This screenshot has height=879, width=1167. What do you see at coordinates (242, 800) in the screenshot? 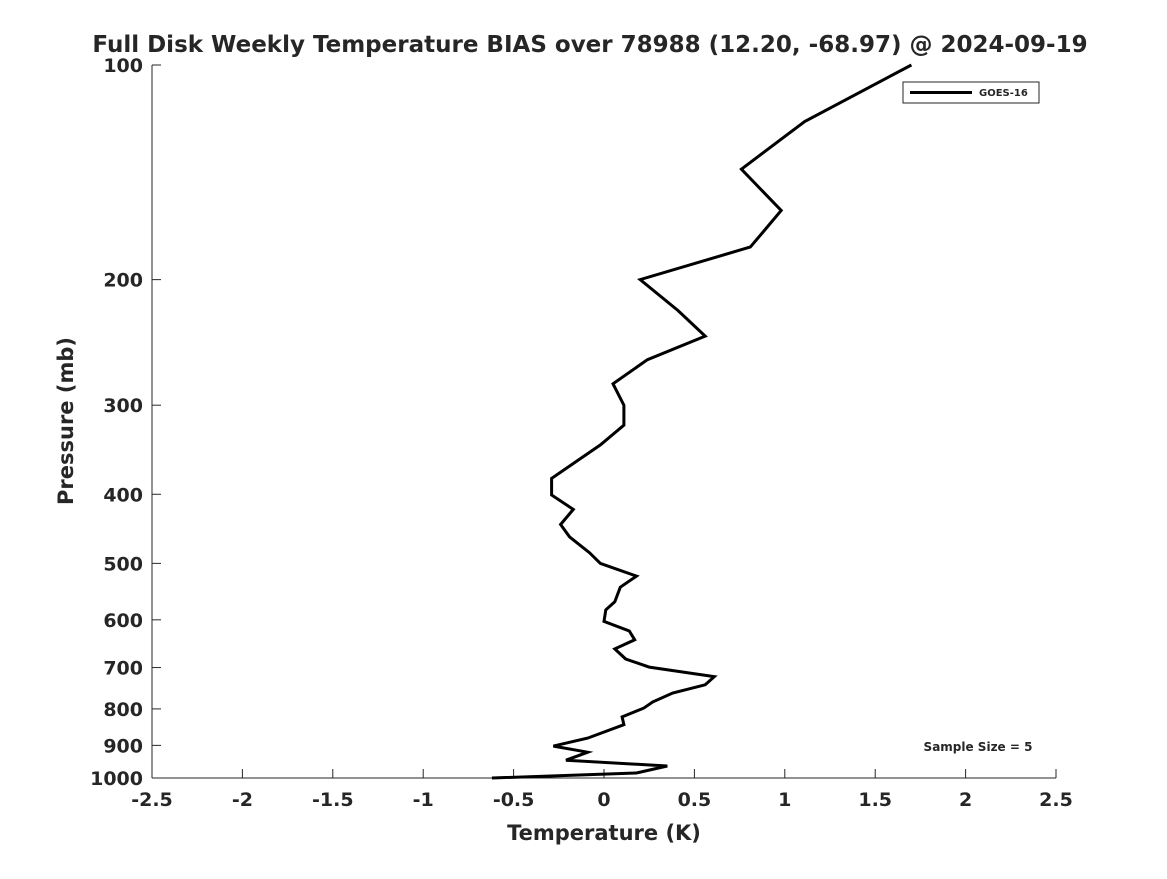
I see `x-tick-label: -2` at bounding box center [242, 800].